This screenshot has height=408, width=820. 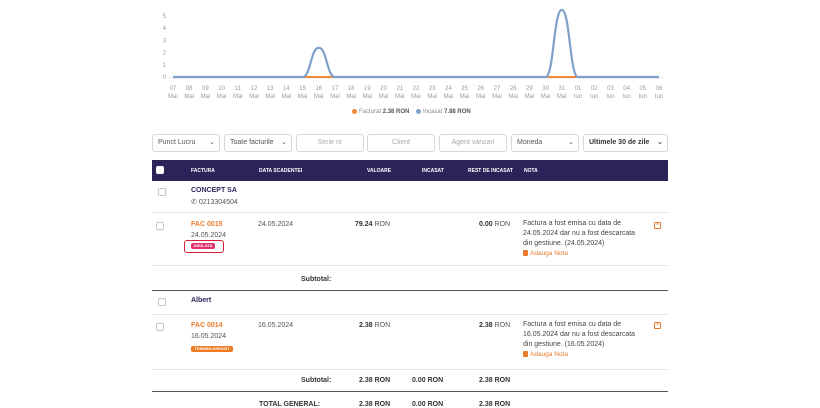 I want to click on header-data-scadentei: DATA SCADENTEI, so click(x=281, y=171).